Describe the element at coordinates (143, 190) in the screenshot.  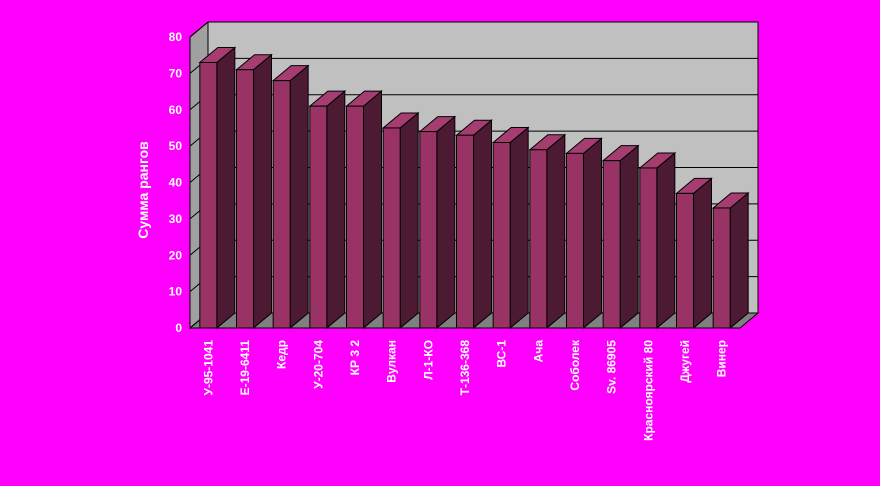
I see `y-axis-title: Сумма рангов` at that location.